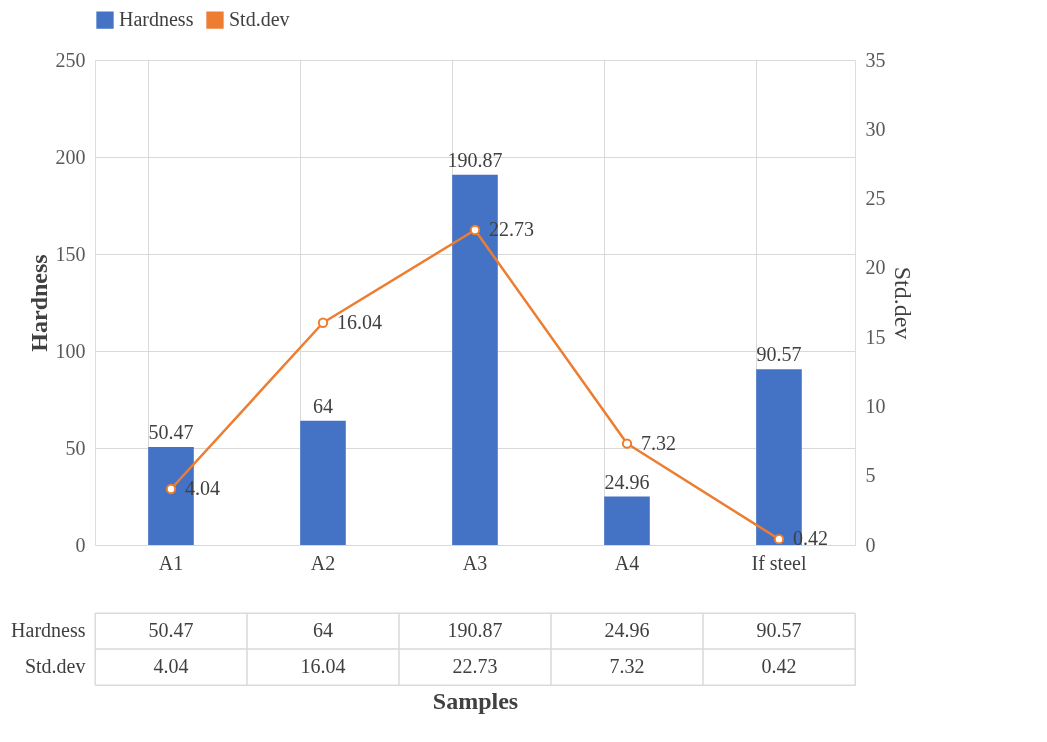 The image size is (1047, 742). Describe the element at coordinates (38, 303) in the screenshot. I see `y-axis-title: Hardness` at that location.